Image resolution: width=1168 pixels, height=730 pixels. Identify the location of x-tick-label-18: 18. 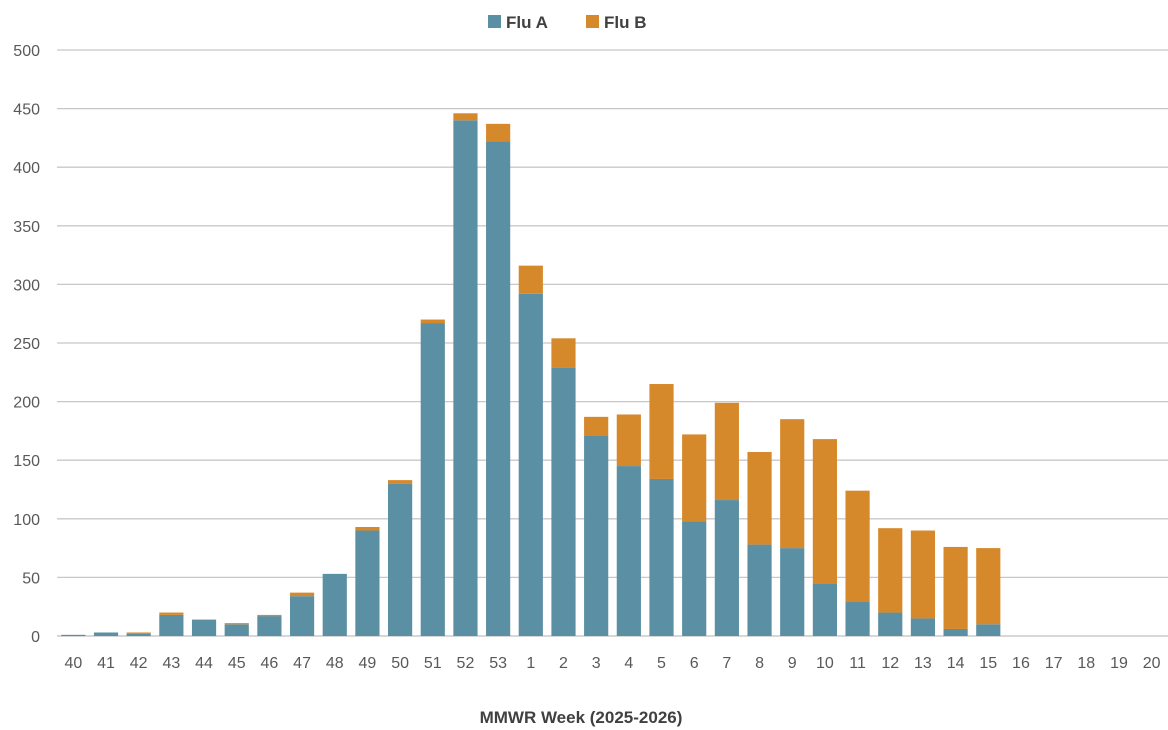
(1086, 663).